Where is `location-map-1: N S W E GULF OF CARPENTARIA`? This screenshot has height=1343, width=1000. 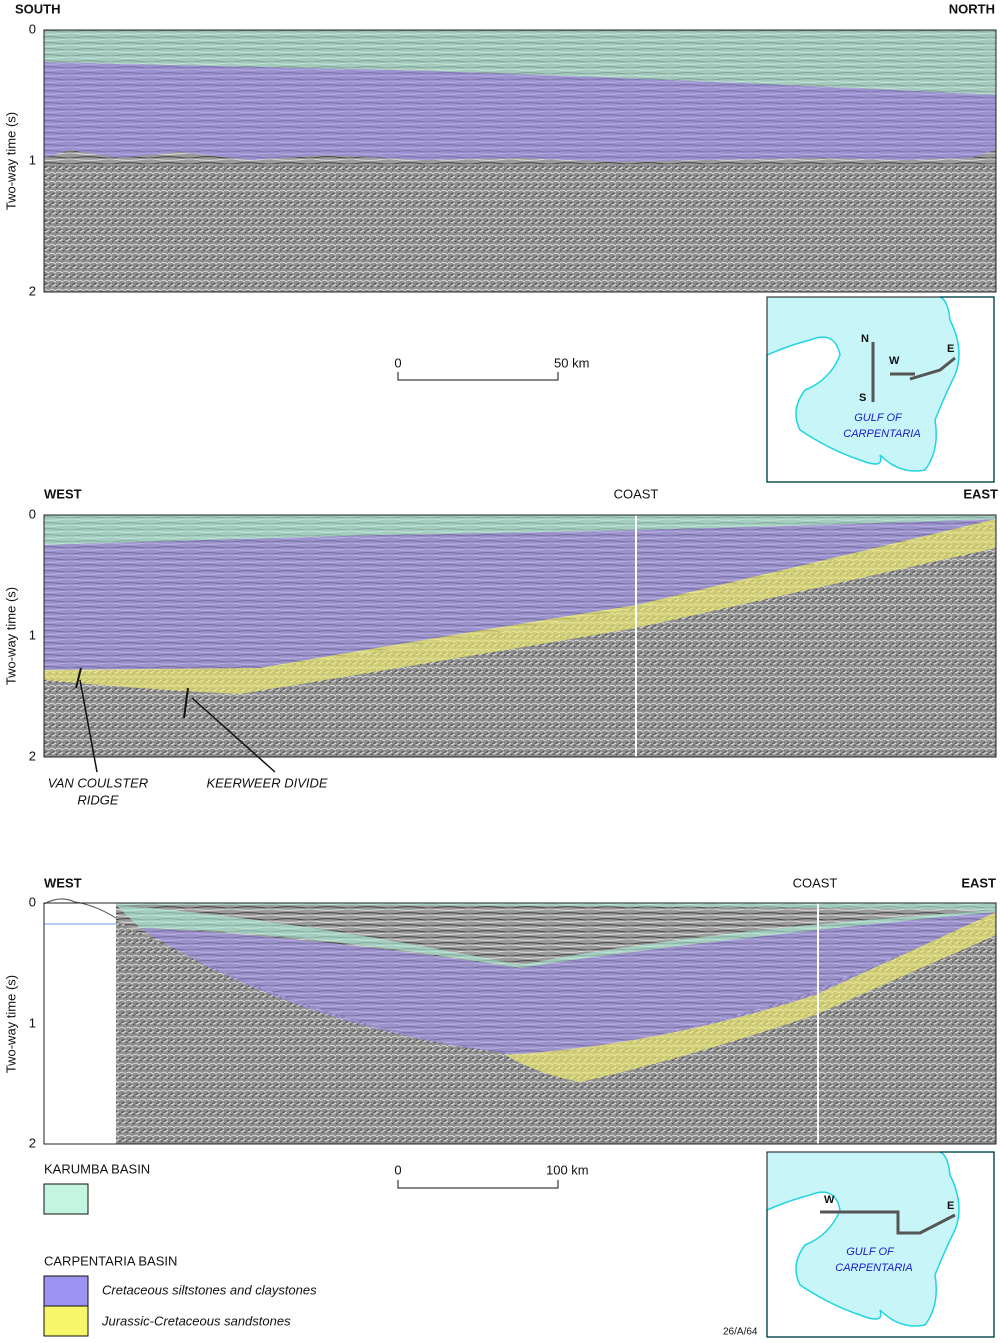
location-map-1: N S W E GULF OF CARPENTARIA is located at coordinates (880, 389).